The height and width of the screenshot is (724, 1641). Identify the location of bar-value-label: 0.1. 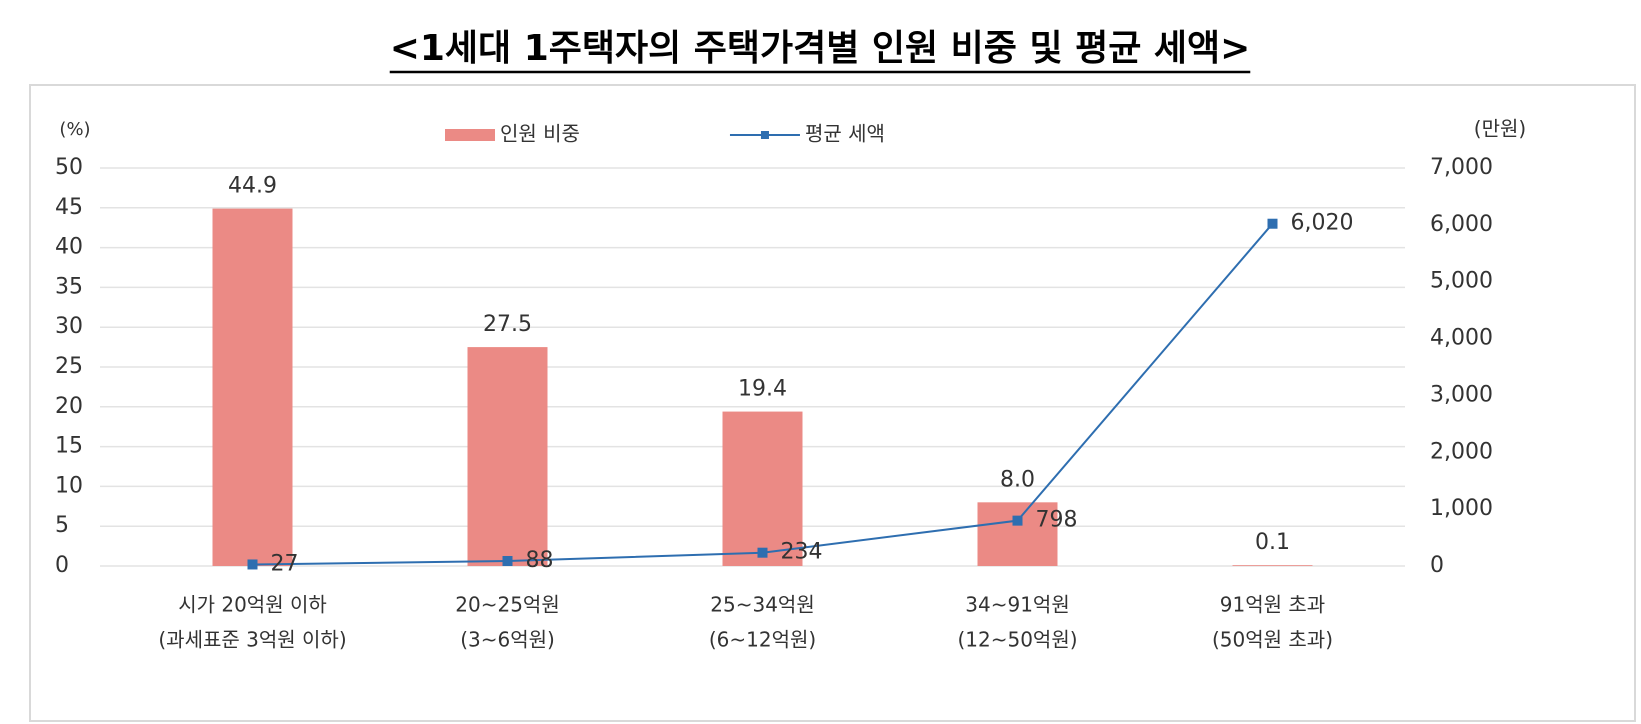
(1272, 542).